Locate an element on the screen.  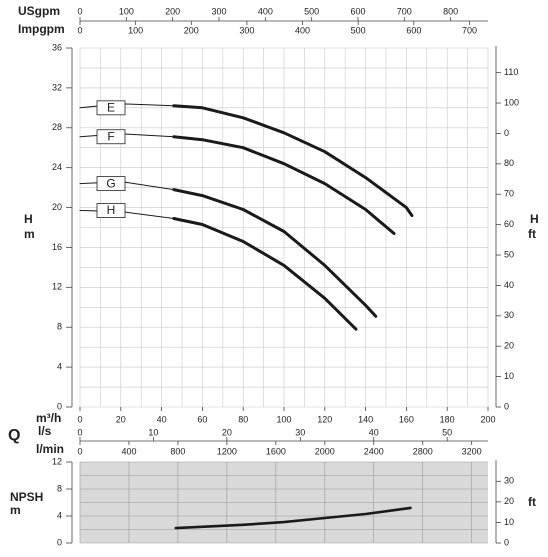
y2-tick-label: 70 is located at coordinates (509, 194).